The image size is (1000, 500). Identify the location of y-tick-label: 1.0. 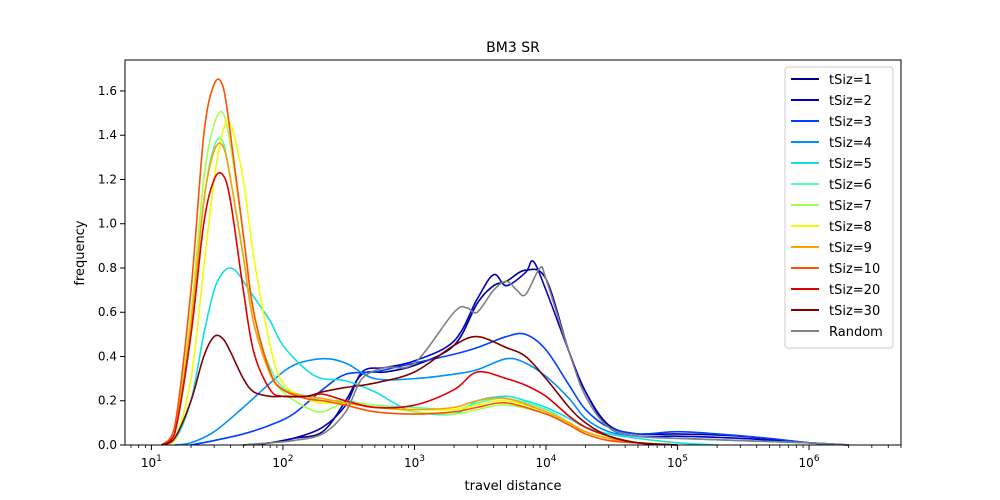
(107, 224).